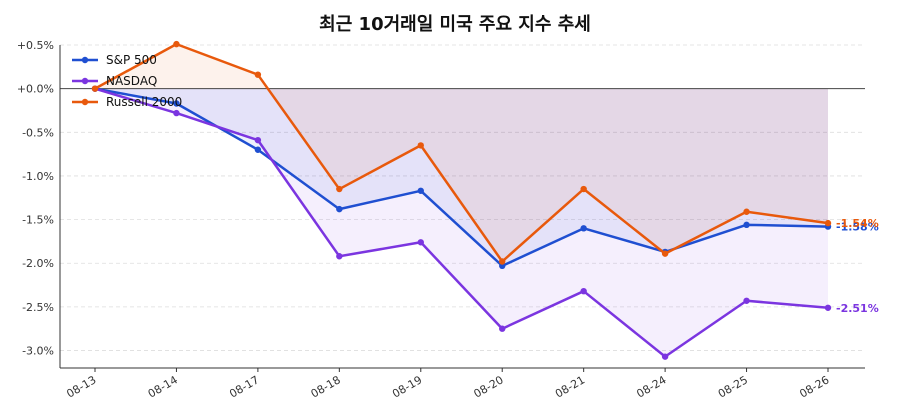 This screenshot has height=420, width=900. I want to click on y-tick-label: +0.0%, so click(35, 89).